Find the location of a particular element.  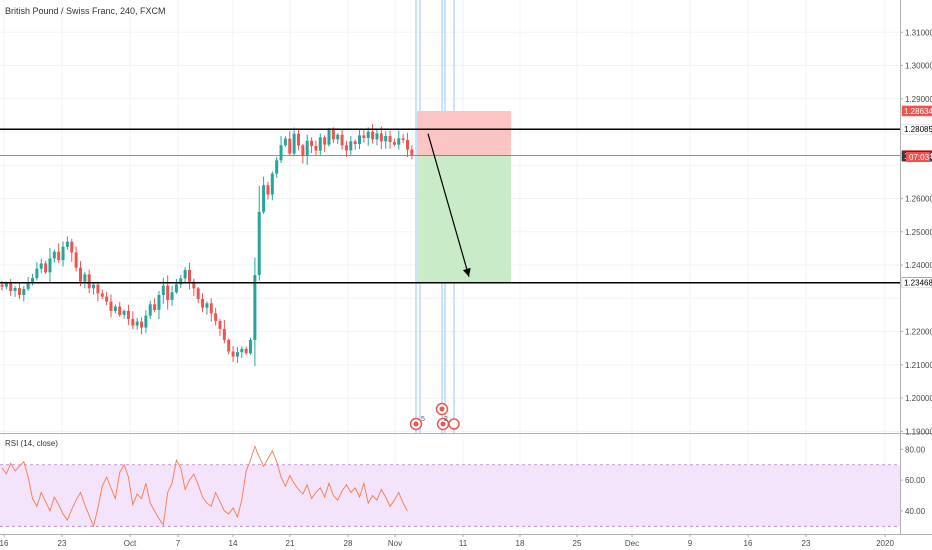

trend-arrow is located at coordinates (448, 205).